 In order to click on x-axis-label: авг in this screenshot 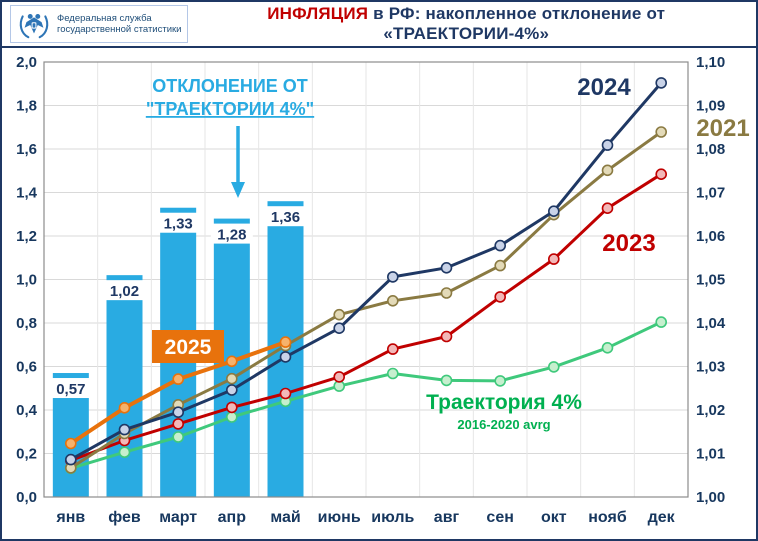, I will do `click(447, 517)`.